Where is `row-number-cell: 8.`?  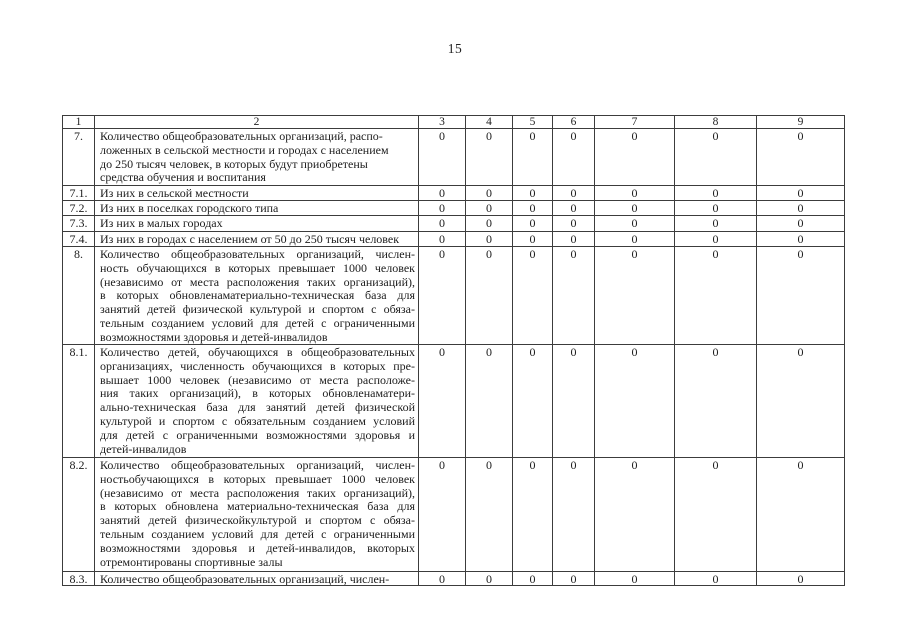
row-number-cell: 8. is located at coordinates (78, 295).